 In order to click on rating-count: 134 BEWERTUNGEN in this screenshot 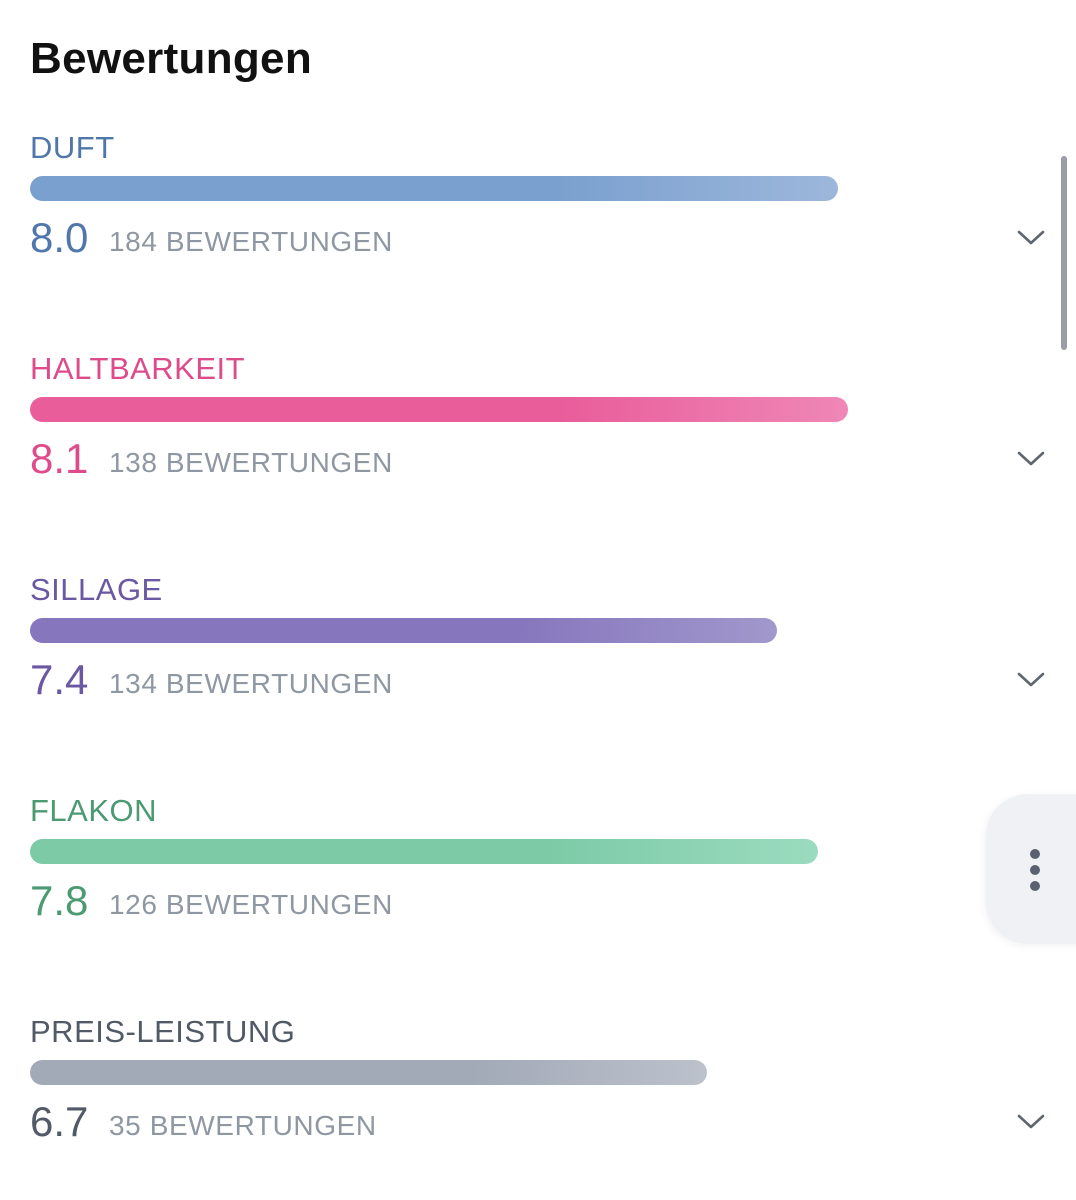, I will do `click(251, 683)`.